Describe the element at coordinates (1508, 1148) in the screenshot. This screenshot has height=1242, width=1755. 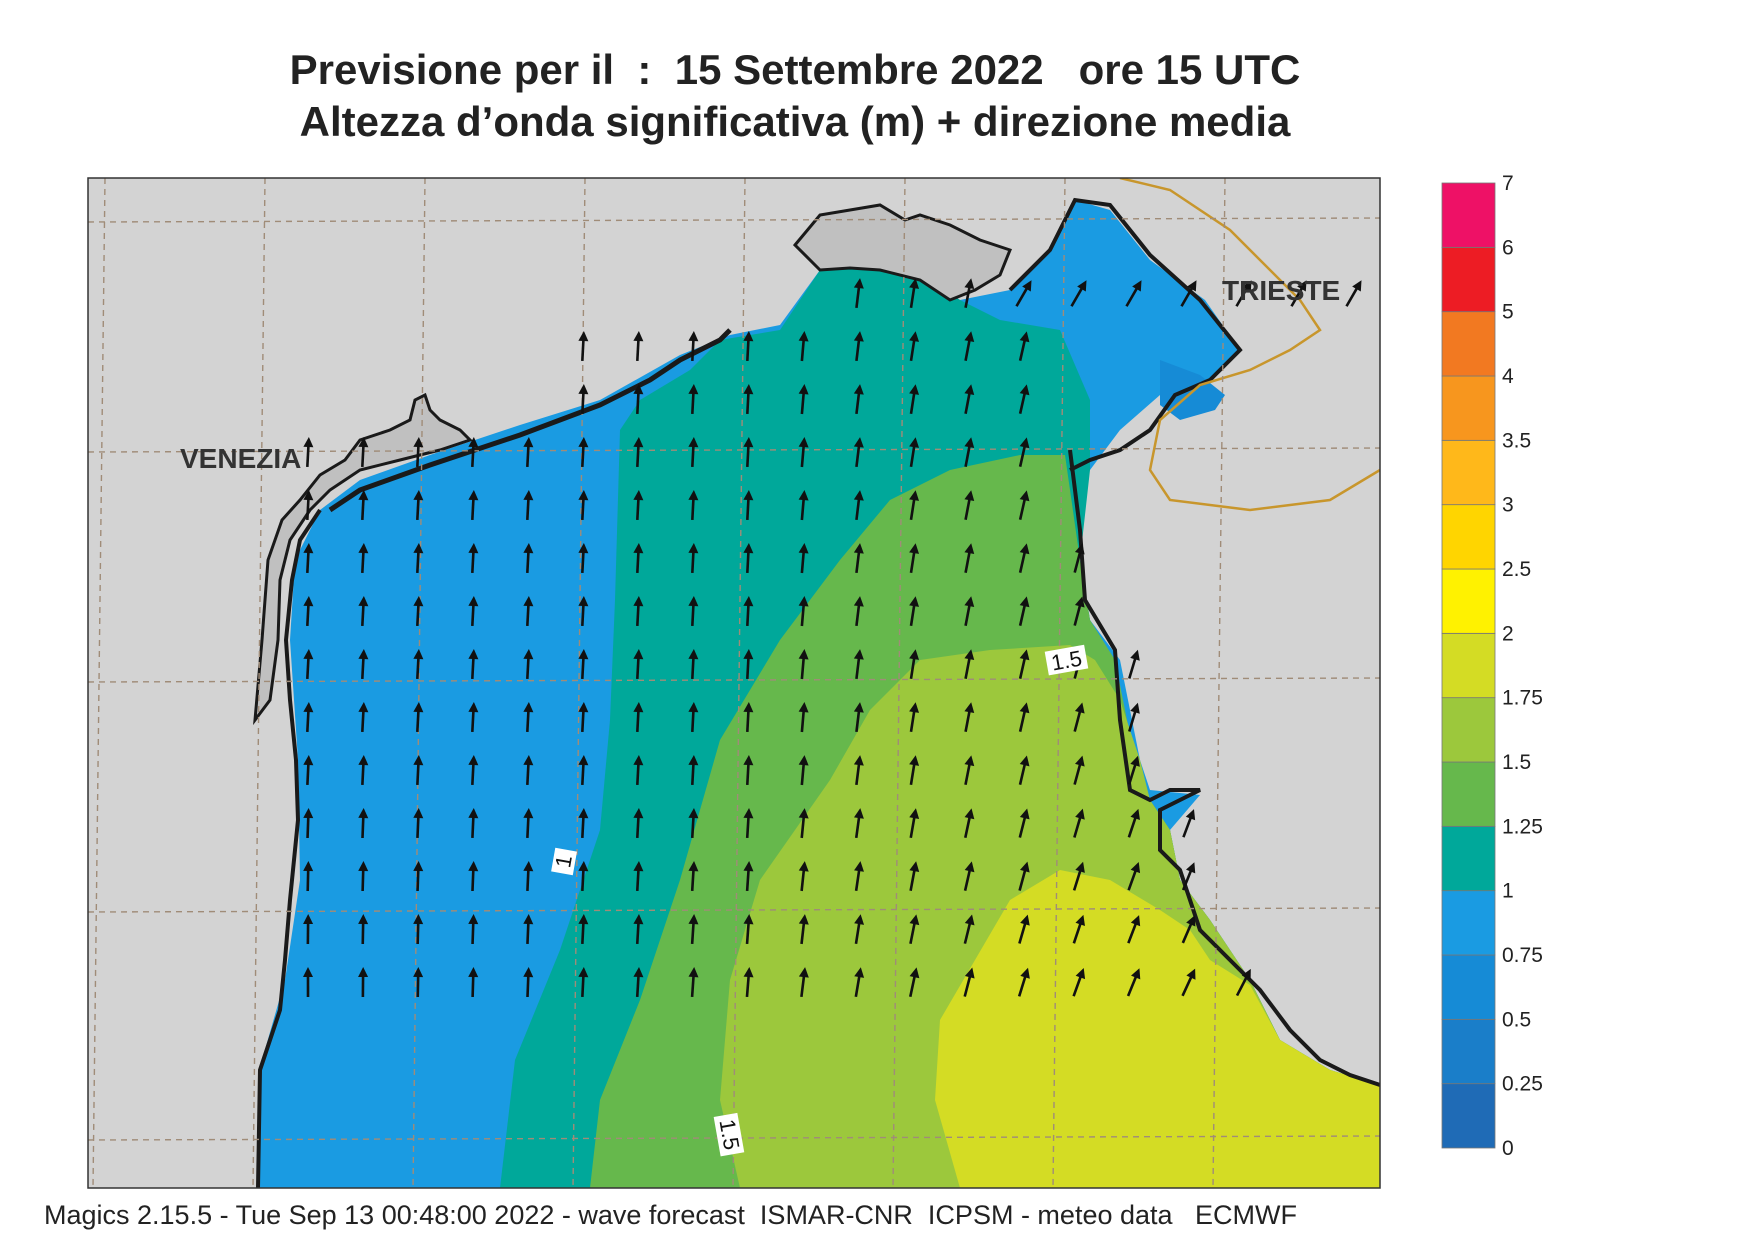
I see `colorbar-level-label: 0` at that location.